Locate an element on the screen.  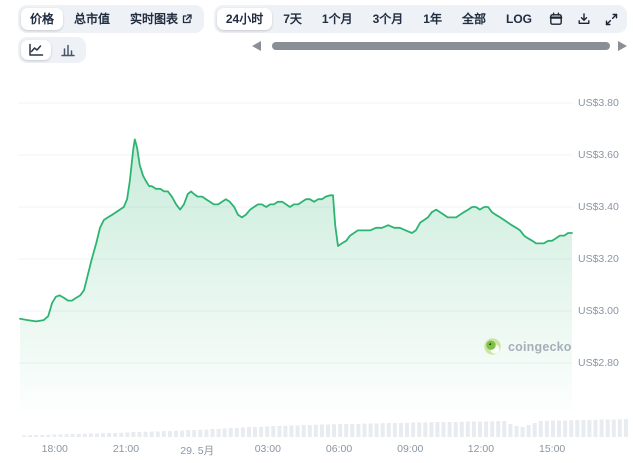
y-axis-label: US$3.00 is located at coordinates (598, 311).